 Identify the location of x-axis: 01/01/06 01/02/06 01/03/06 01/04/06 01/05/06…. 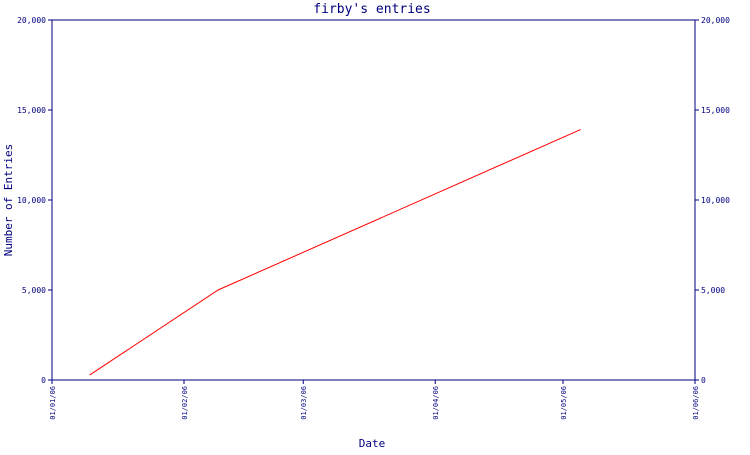
(374, 400).